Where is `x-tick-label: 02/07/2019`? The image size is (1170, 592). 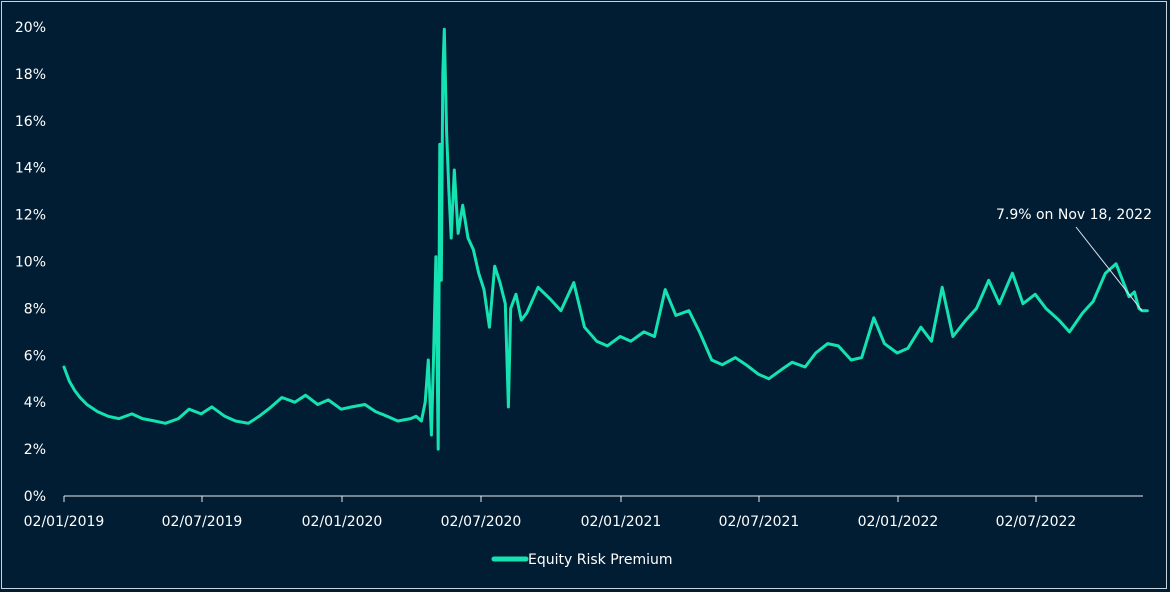 x-tick-label: 02/07/2019 is located at coordinates (202, 522).